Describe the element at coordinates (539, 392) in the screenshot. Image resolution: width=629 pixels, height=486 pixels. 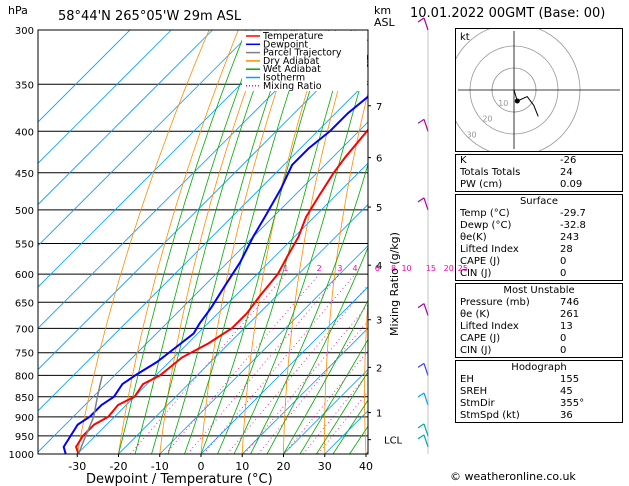
I see `hodograph-param-row: SREH 45` at that location.